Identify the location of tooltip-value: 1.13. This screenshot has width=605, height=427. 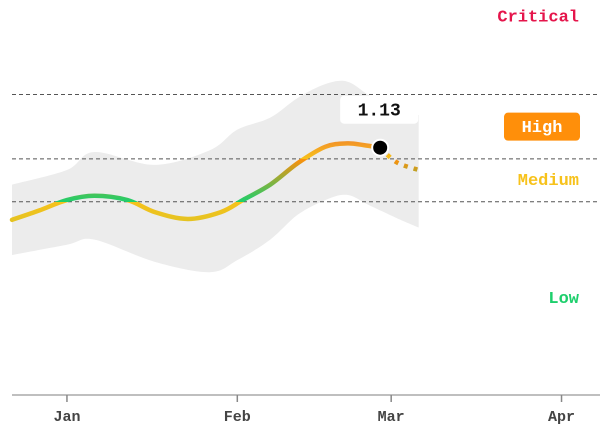
(379, 111).